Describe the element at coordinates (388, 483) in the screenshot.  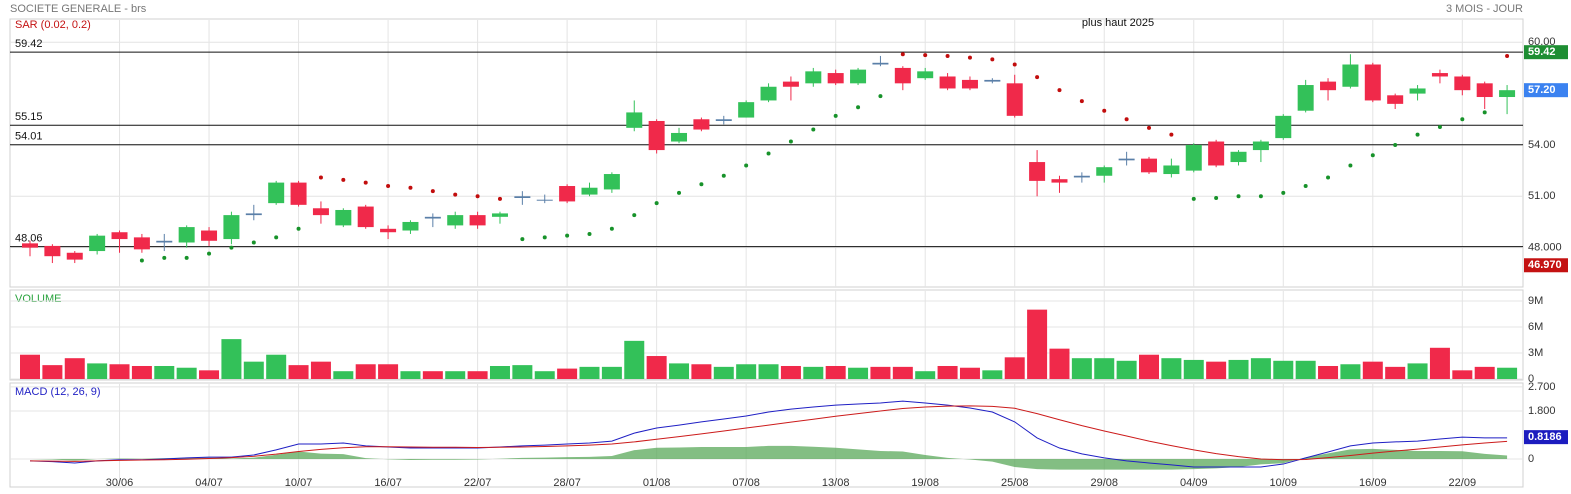
I see `x-tick-label: 16/07` at that location.